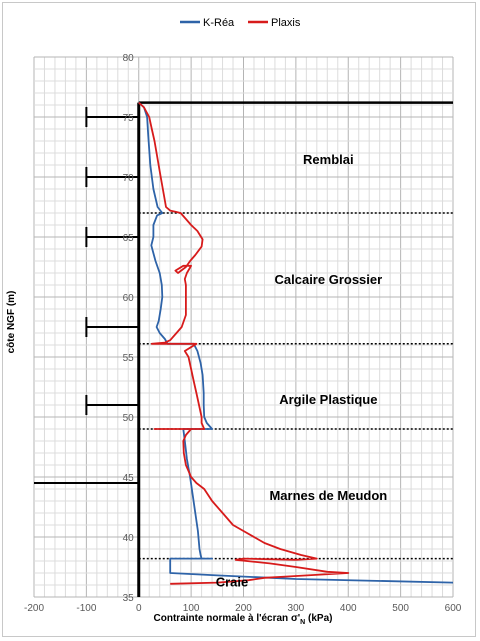 This screenshot has height=641, width=480. What do you see at coordinates (328, 495) in the screenshot?
I see `layer-label: Marnes de Meudon` at bounding box center [328, 495].